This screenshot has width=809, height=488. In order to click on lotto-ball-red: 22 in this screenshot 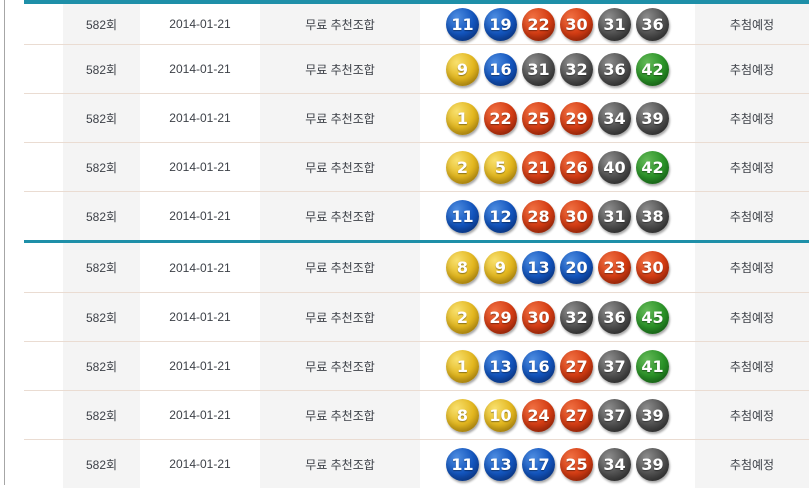, I will do `click(500, 118)`.